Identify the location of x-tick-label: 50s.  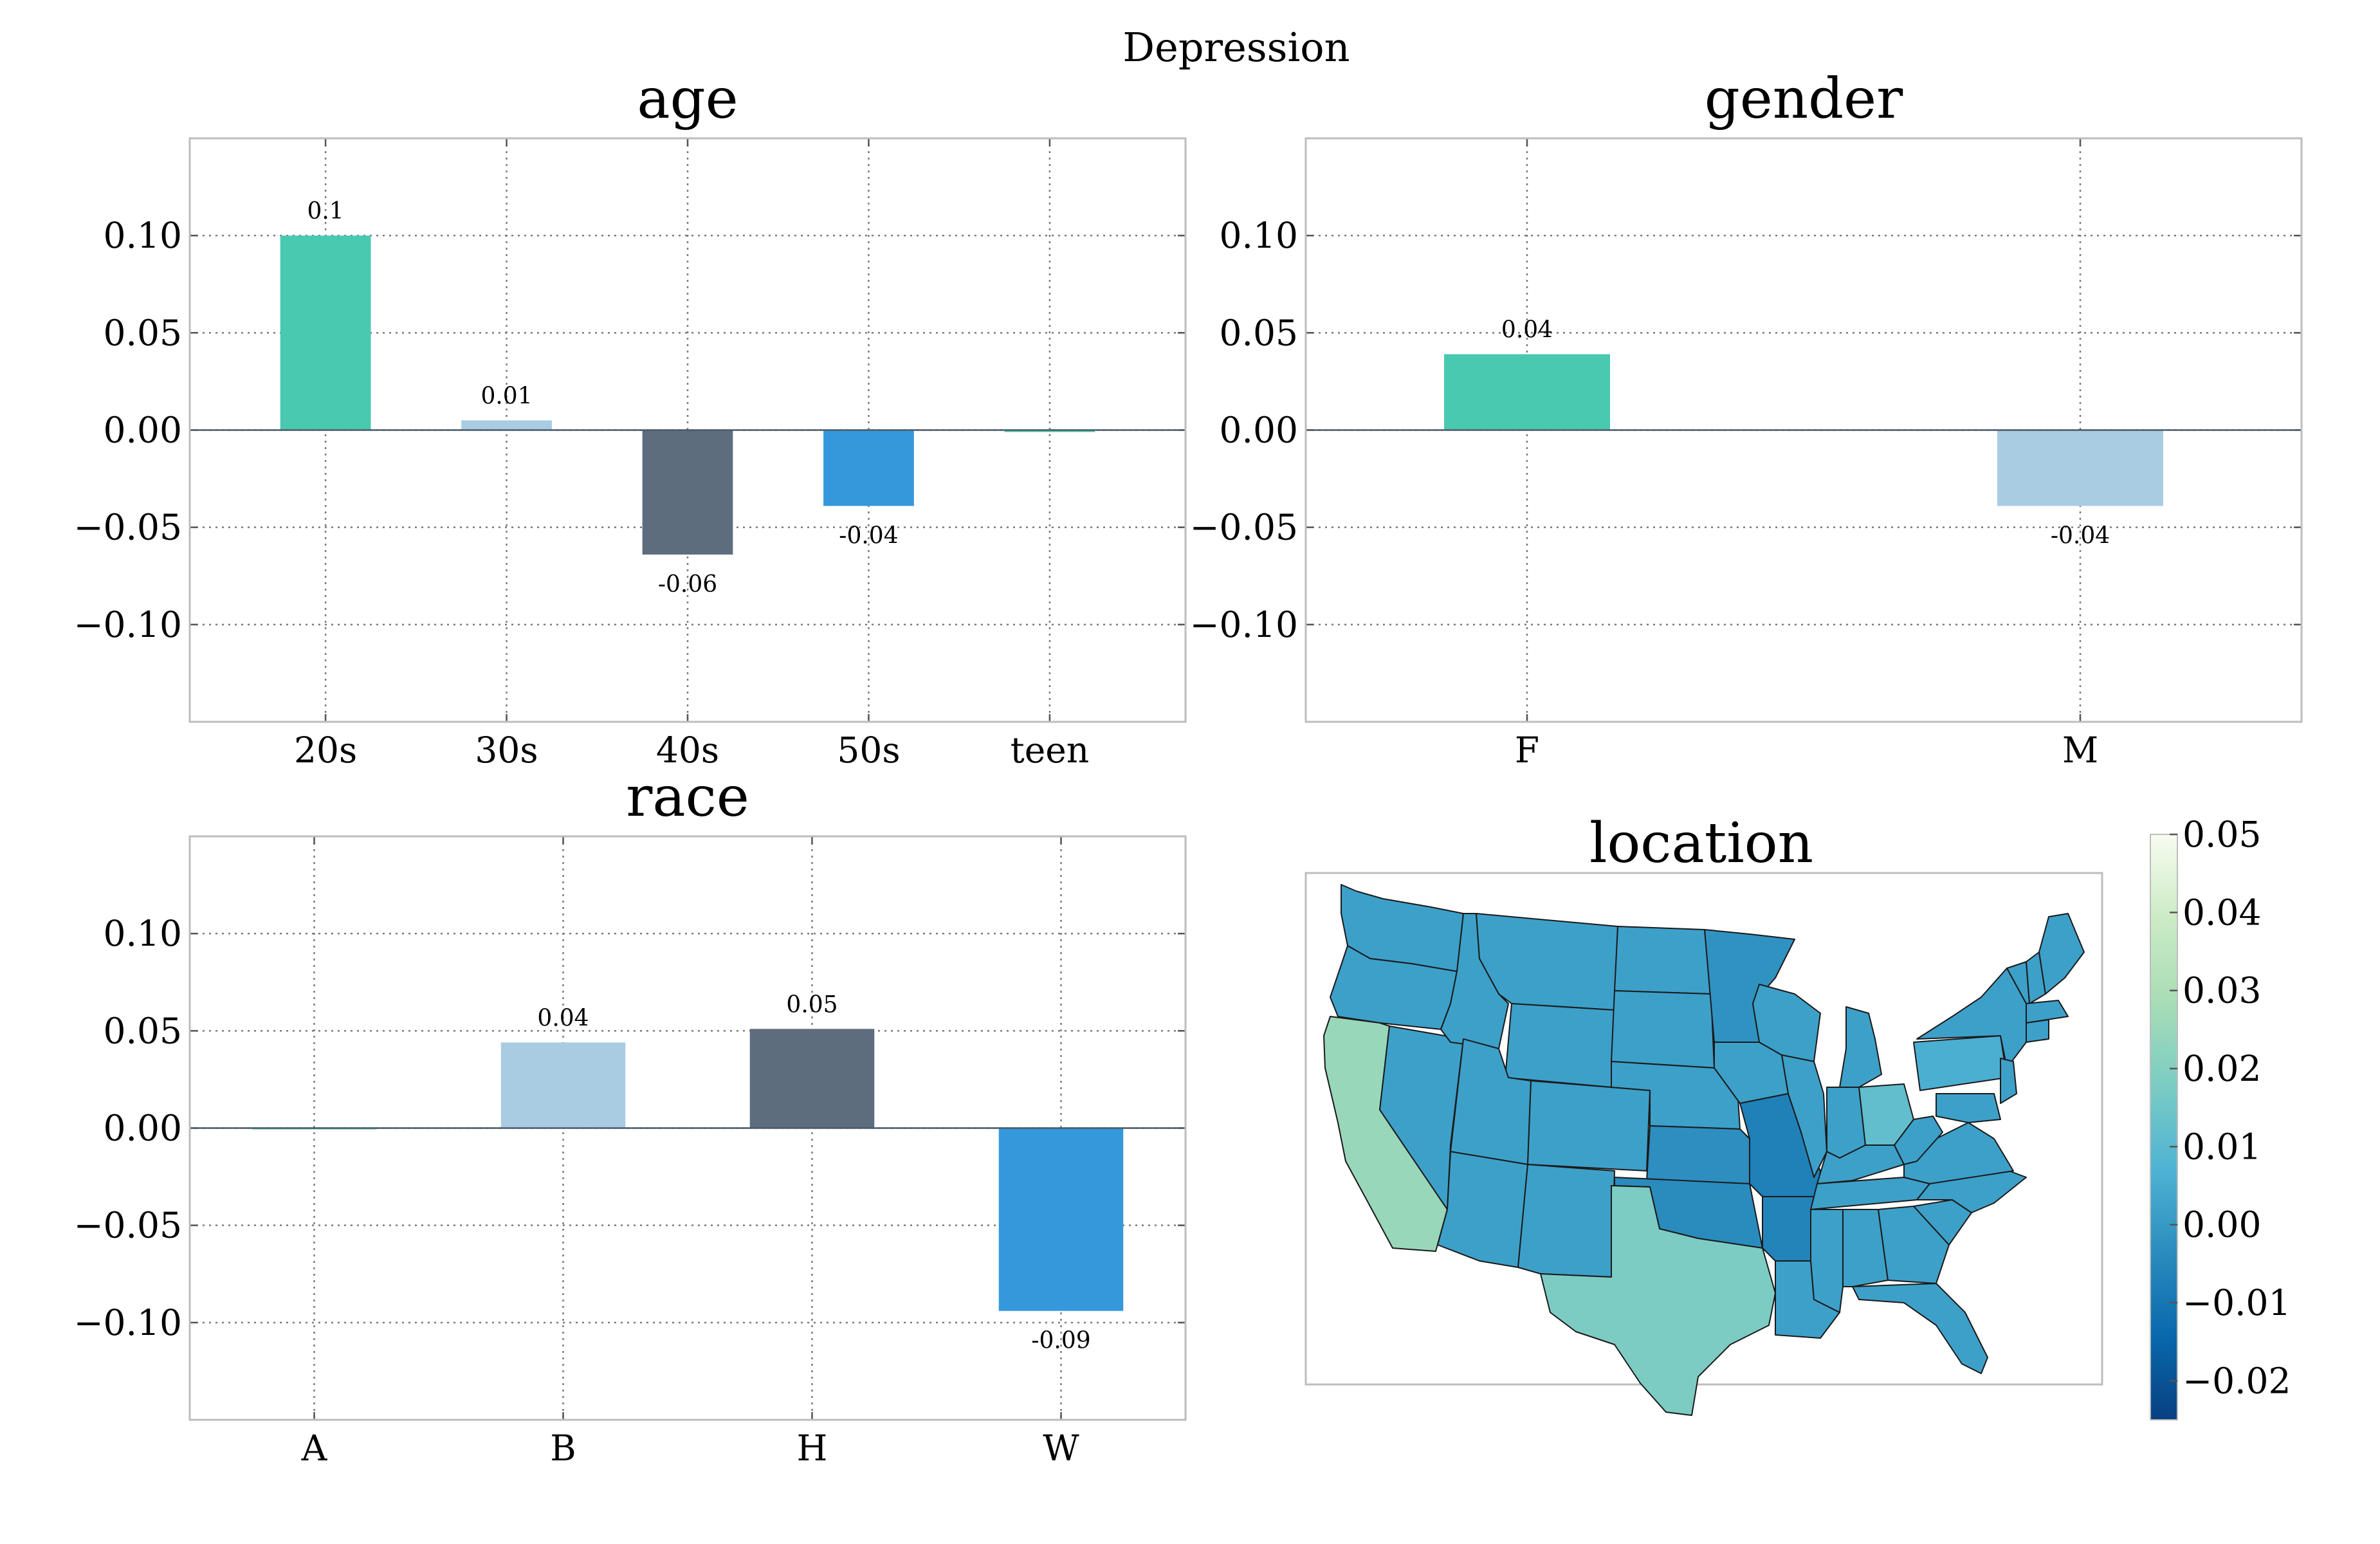
(868, 750).